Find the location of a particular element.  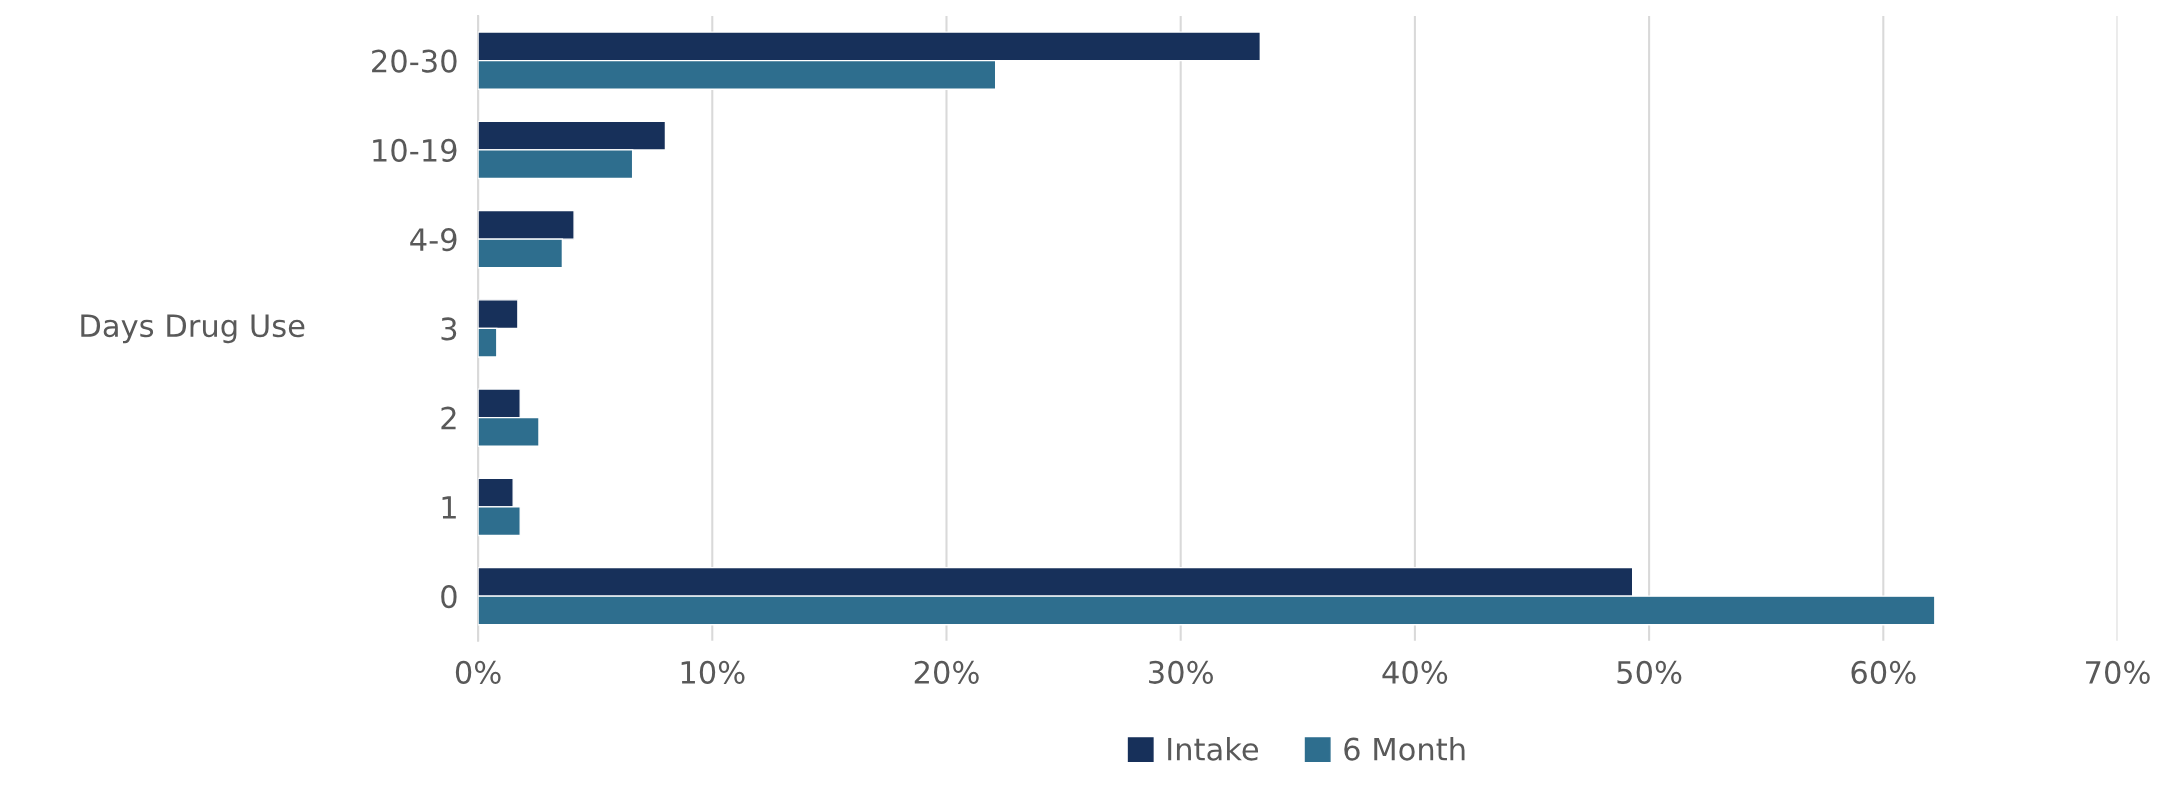

y-tick-label: 4-9 is located at coordinates (433, 240).